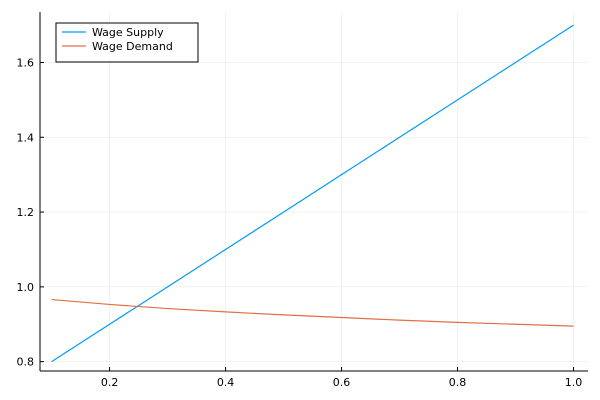 The height and width of the screenshot is (400, 600). Describe the element at coordinates (26, 362) in the screenshot. I see `y-tick-label: 0.8` at that location.